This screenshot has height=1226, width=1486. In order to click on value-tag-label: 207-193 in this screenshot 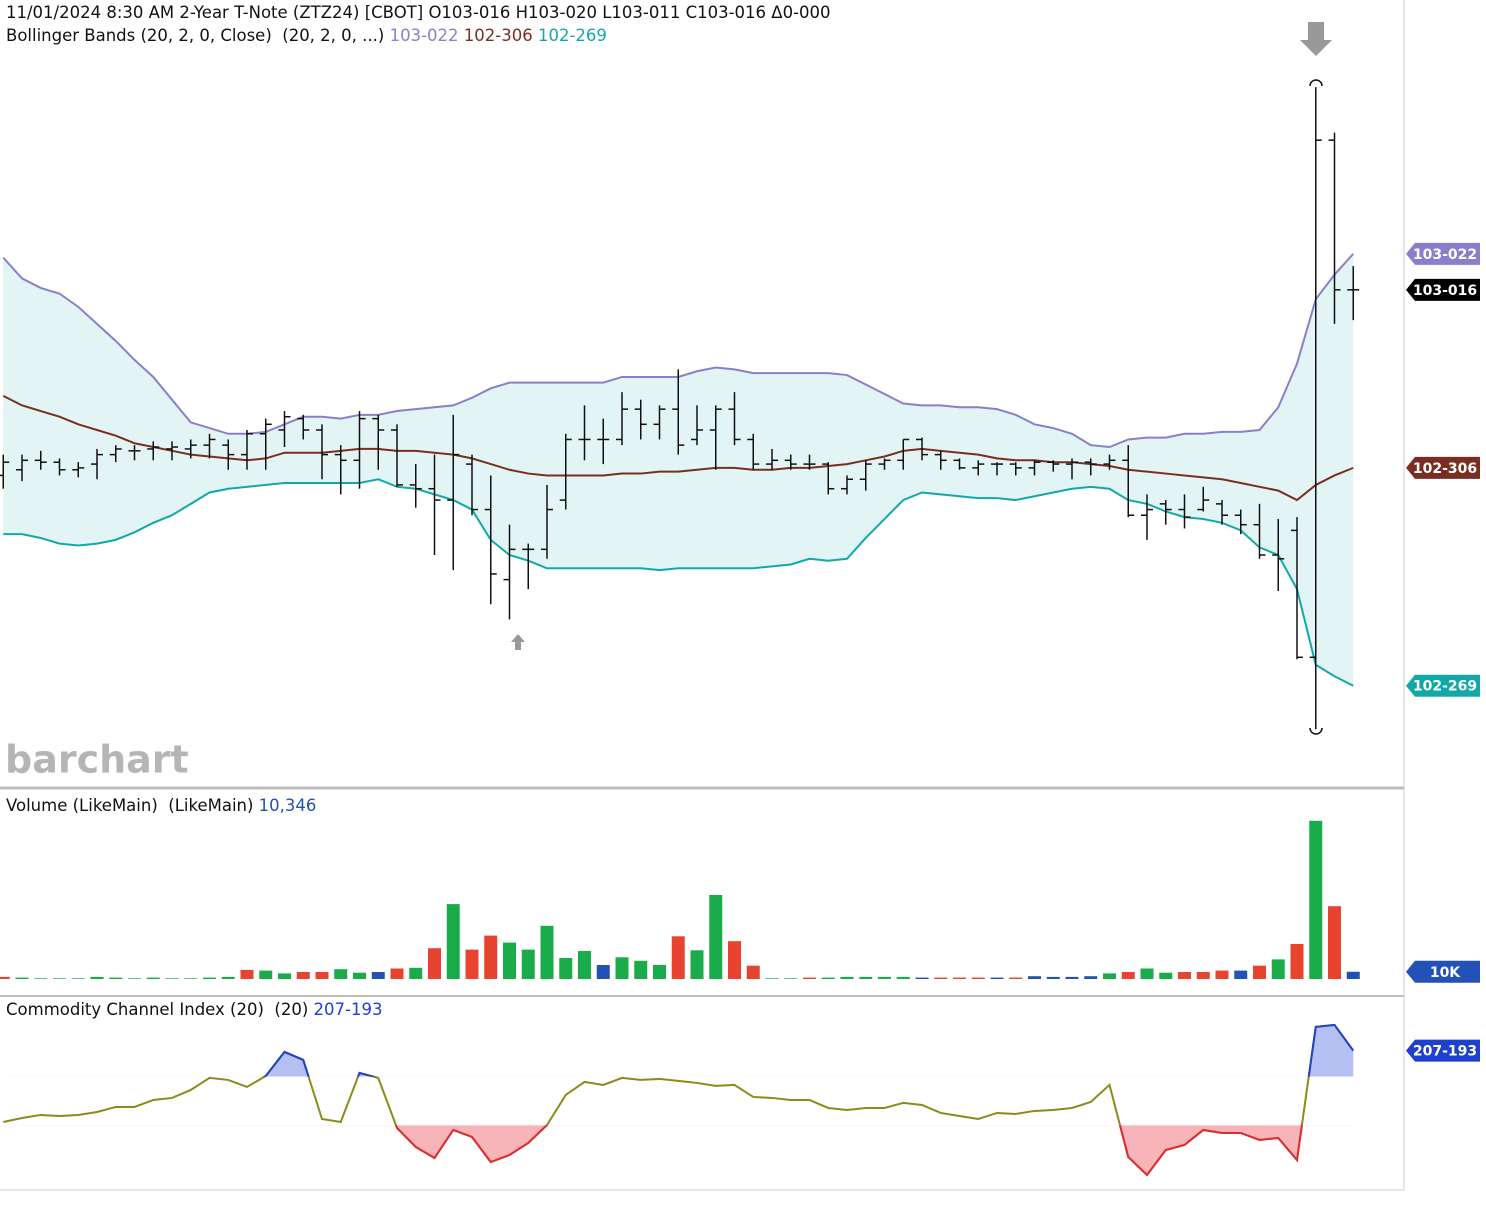, I will do `click(1445, 1052)`.